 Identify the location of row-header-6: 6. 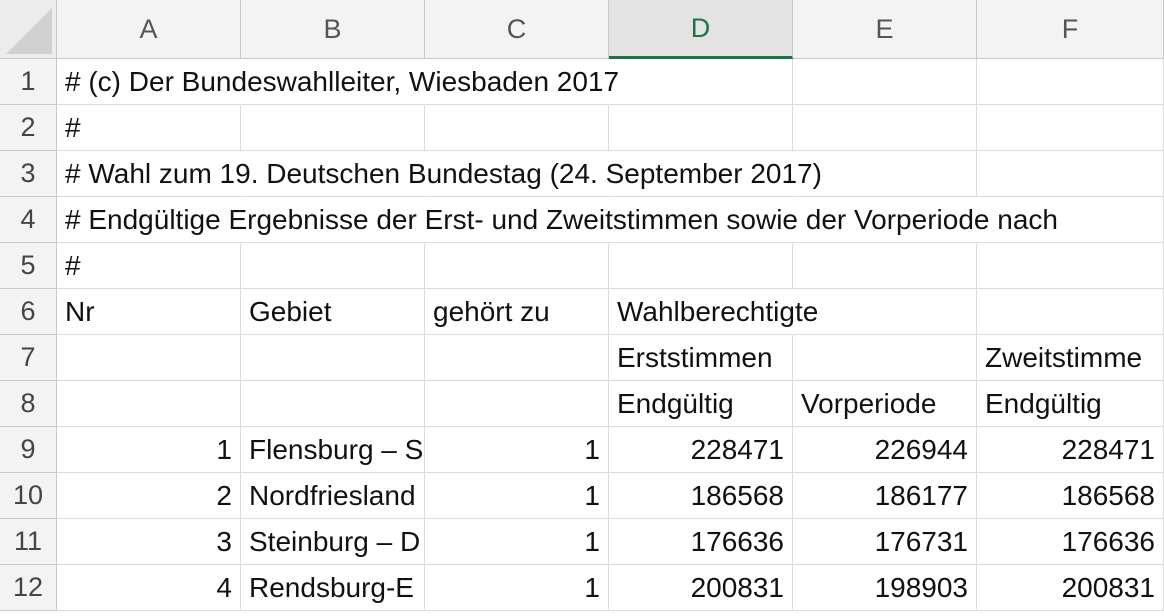
(28, 312).